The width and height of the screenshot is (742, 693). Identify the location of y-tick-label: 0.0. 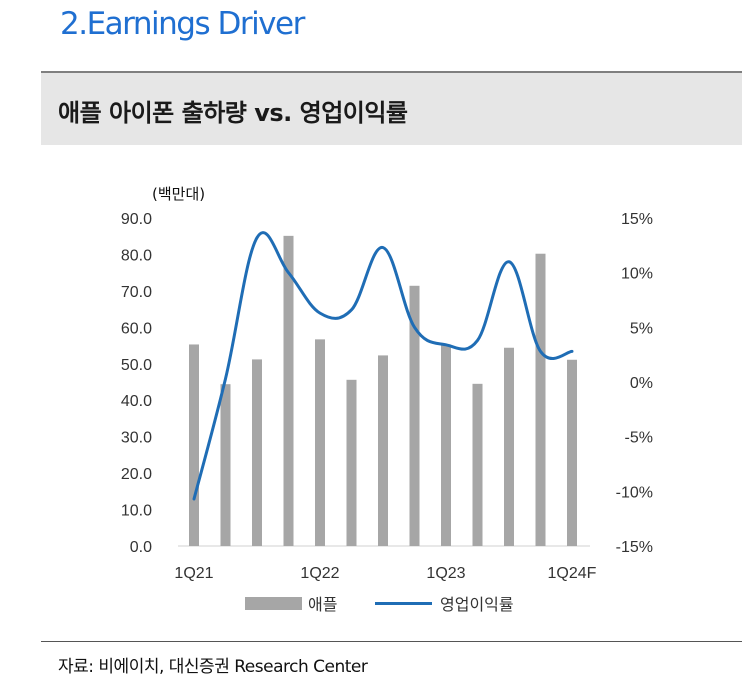
(141, 547).